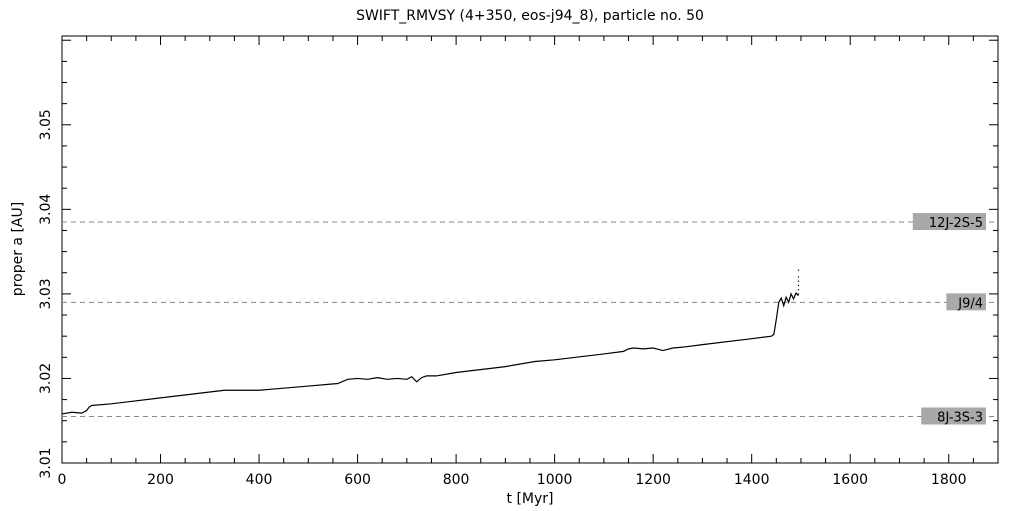 The width and height of the screenshot is (1021, 511). I want to click on x-tick-label: 1600, so click(850, 480).